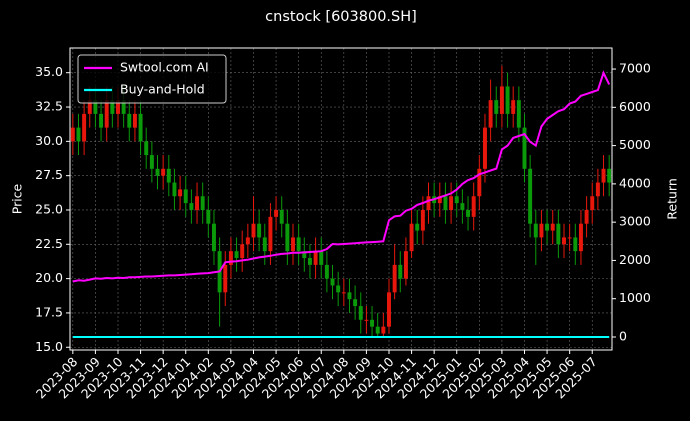 The height and width of the screenshot is (421, 690). What do you see at coordinates (635, 259) in the screenshot?
I see `y2-tick-label: 2000` at bounding box center [635, 259].